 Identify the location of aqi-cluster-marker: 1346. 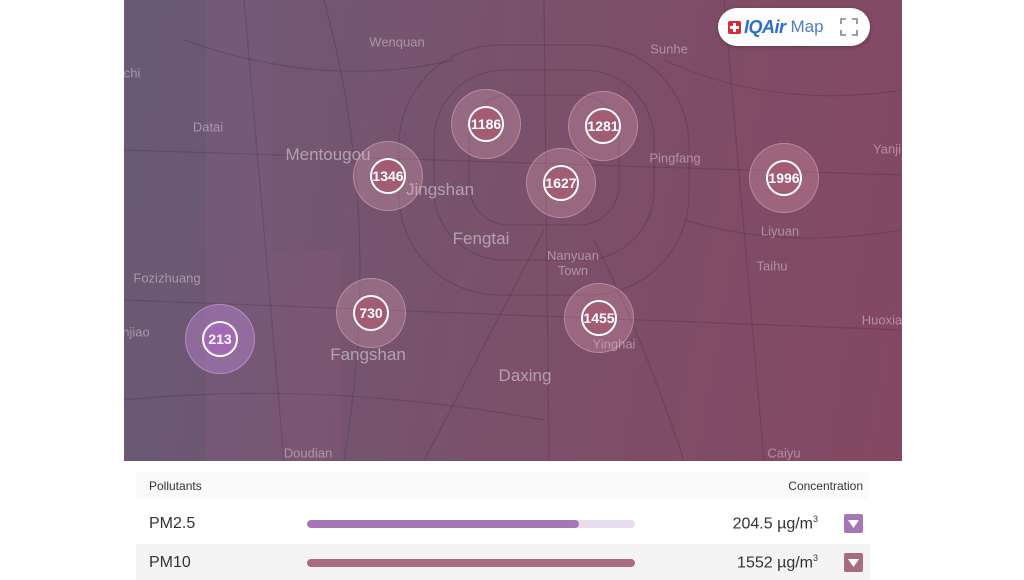
(388, 176).